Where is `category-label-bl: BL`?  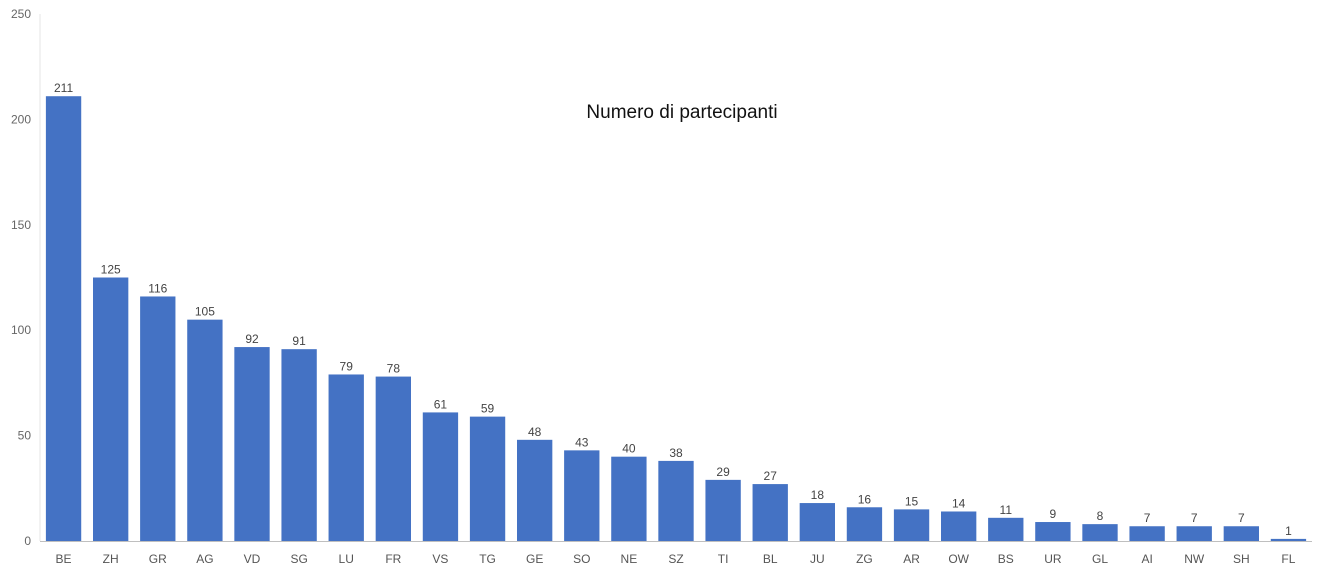 category-label-bl: BL is located at coordinates (770, 559).